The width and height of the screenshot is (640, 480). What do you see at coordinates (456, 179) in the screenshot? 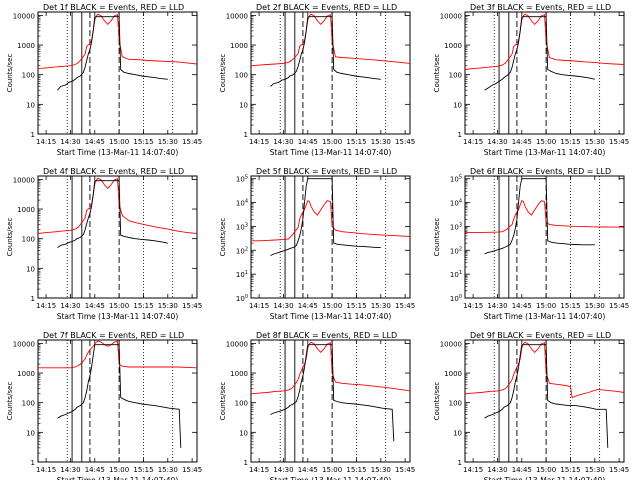
I see `y-tick-label: 10⁵` at bounding box center [456, 179].